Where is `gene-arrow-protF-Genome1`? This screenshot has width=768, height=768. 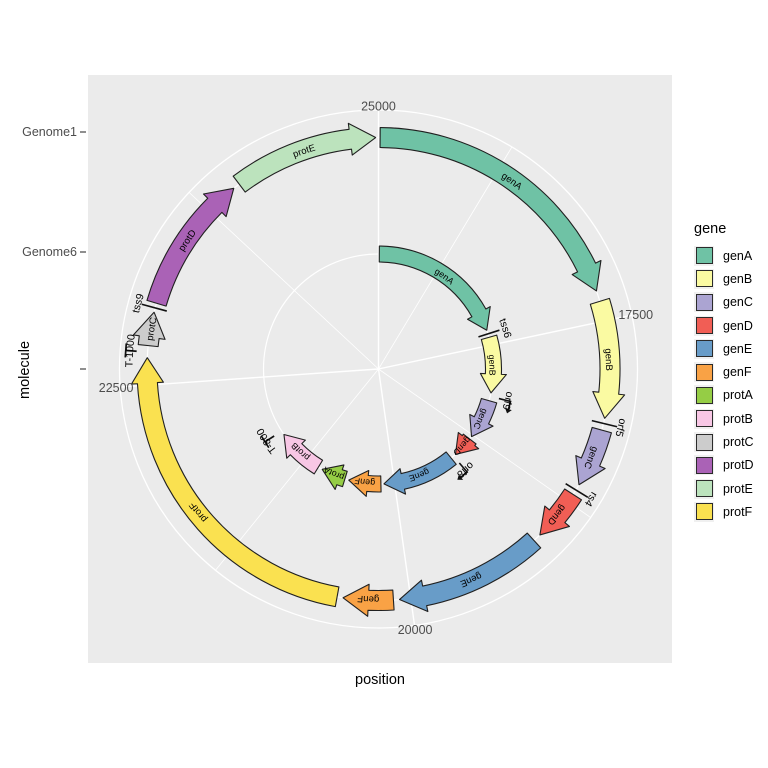
gene-arrow-protF-Genome1 is located at coordinates (235, 482).